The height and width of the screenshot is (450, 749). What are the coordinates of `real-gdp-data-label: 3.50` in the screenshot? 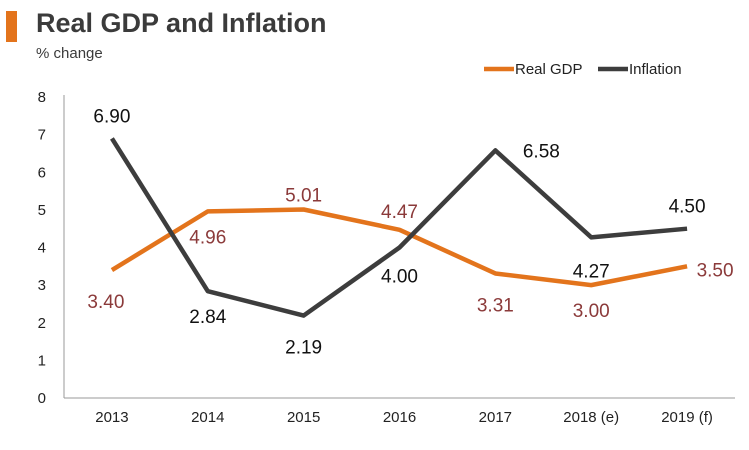 It's located at (715, 270).